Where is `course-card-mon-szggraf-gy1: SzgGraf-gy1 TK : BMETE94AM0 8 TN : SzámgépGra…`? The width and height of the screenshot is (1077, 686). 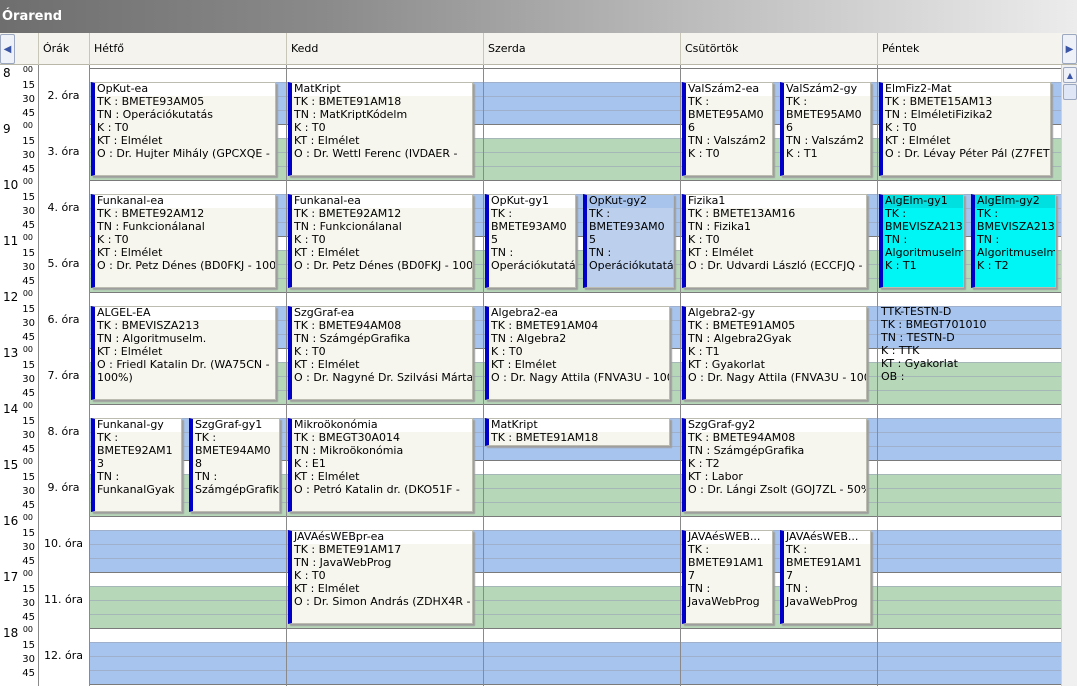
course-card-mon-szggraf-gy1: SzgGraf-gy1 TK : BMETE94AM0 8 TN : SzámgépGra… is located at coordinates (234, 465).